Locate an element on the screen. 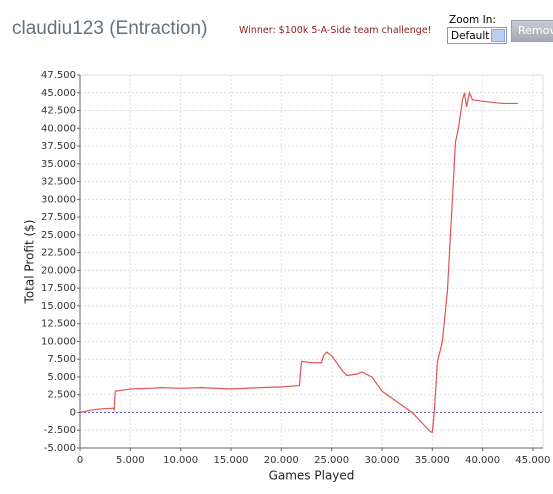 This screenshot has width=553, height=494. y-tick-label: 10.000 is located at coordinates (58, 341).